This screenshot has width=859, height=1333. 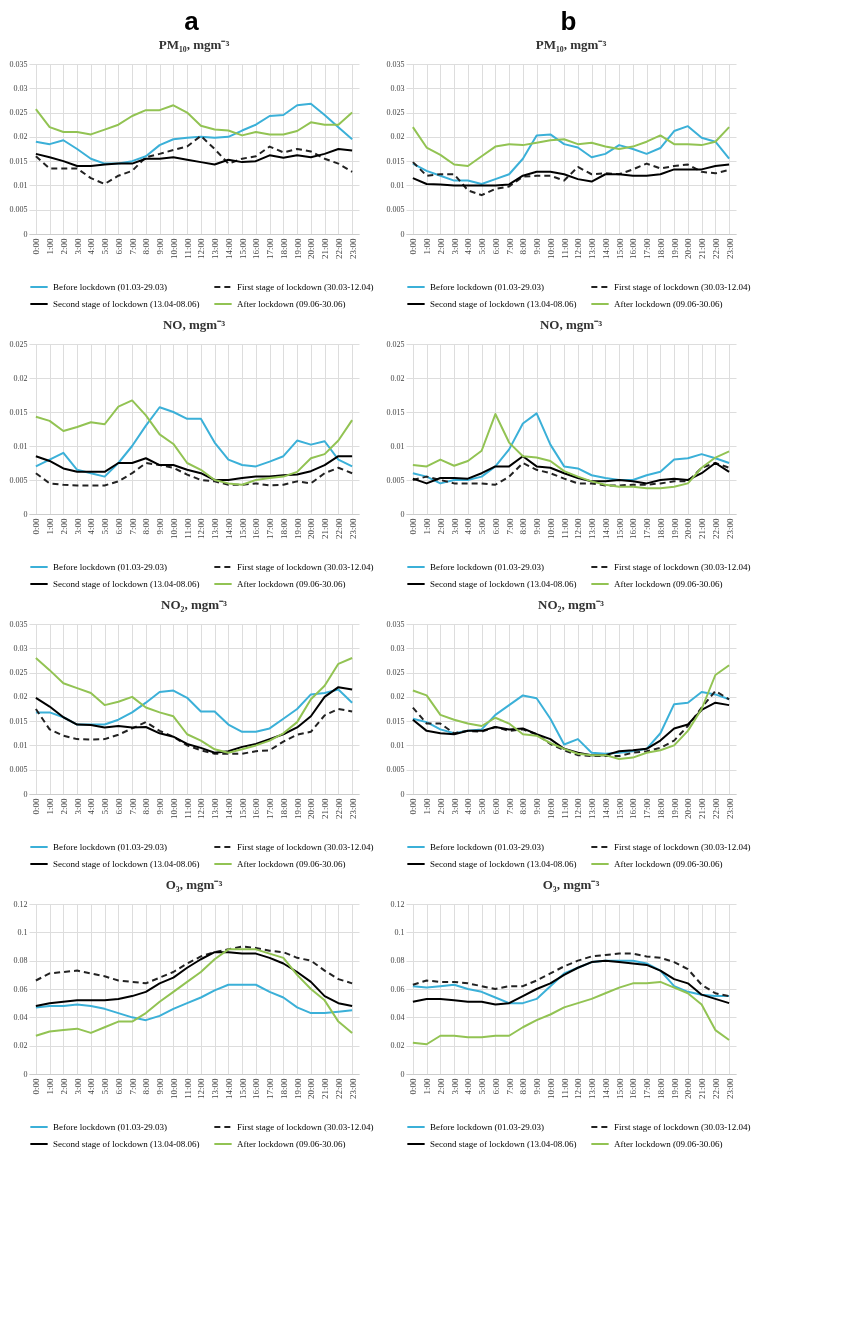 I want to click on y-tick-label: 0.06, so click(x=397, y=989).